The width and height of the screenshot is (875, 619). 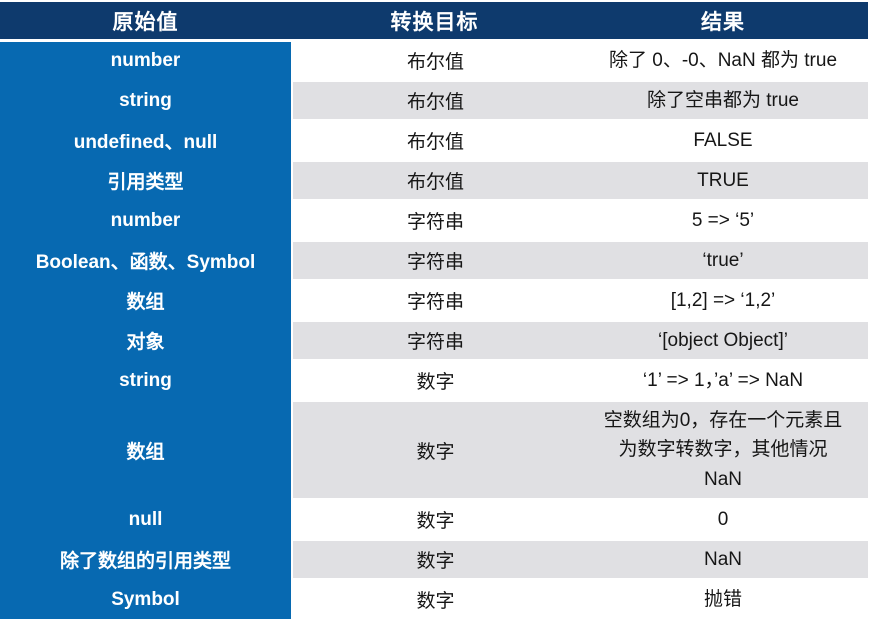 What do you see at coordinates (145, 180) in the screenshot?
I see `cell-original-value: 引用类型` at bounding box center [145, 180].